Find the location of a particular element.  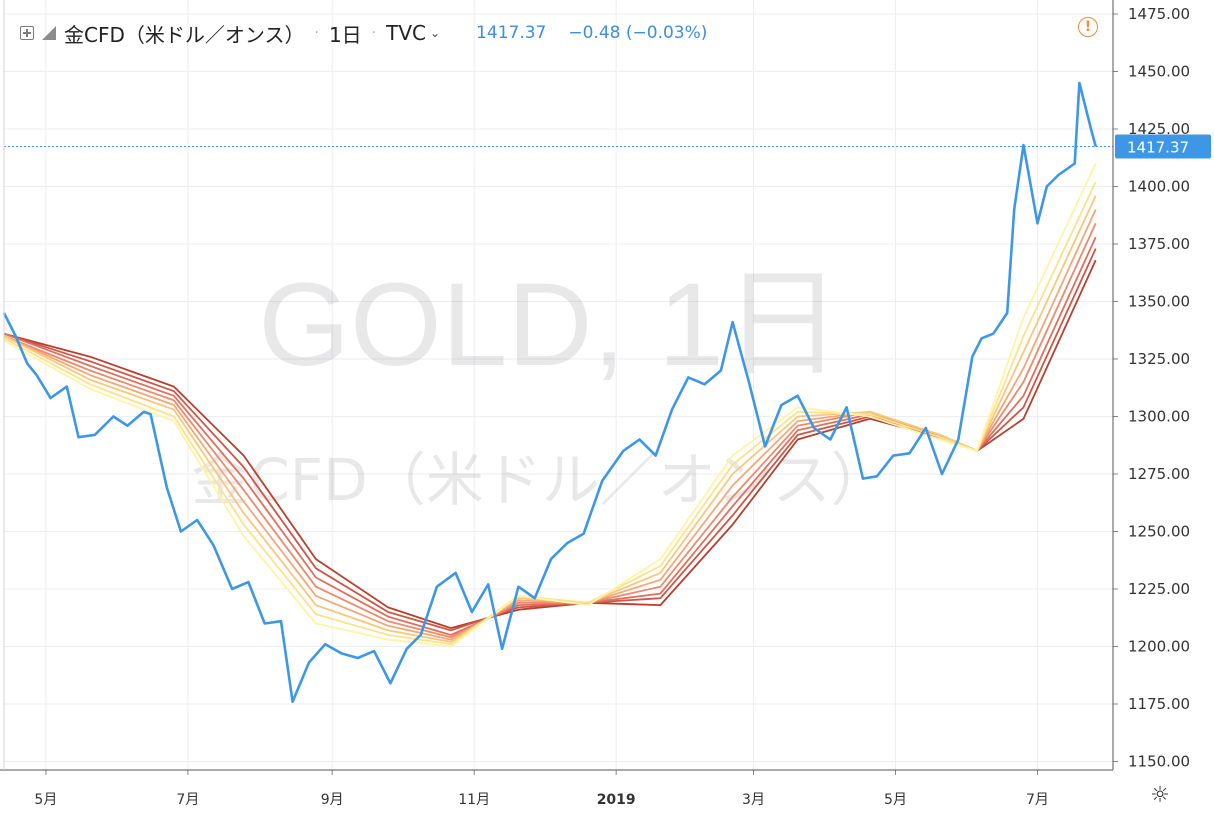

symbol-name: 金CFD（米ドル／オンス） is located at coordinates (184, 34).